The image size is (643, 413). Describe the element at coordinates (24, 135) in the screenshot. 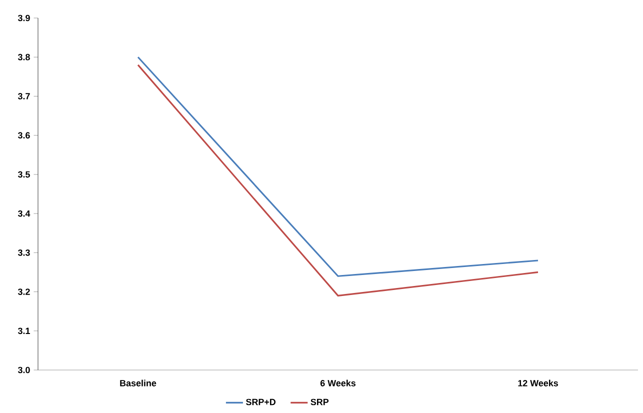

I see `y-tick-label: 3.6` at that location.